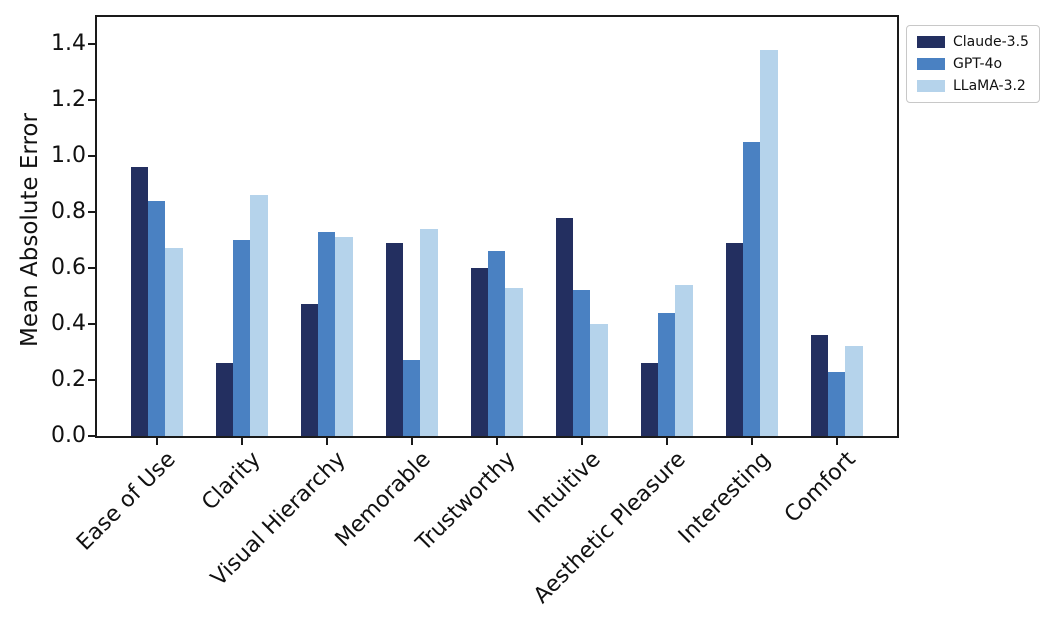  Describe the element at coordinates (609, 528) in the screenshot. I see `x-tick-label-aesthetic-pleasure: Aesthetic Pleasure` at that location.